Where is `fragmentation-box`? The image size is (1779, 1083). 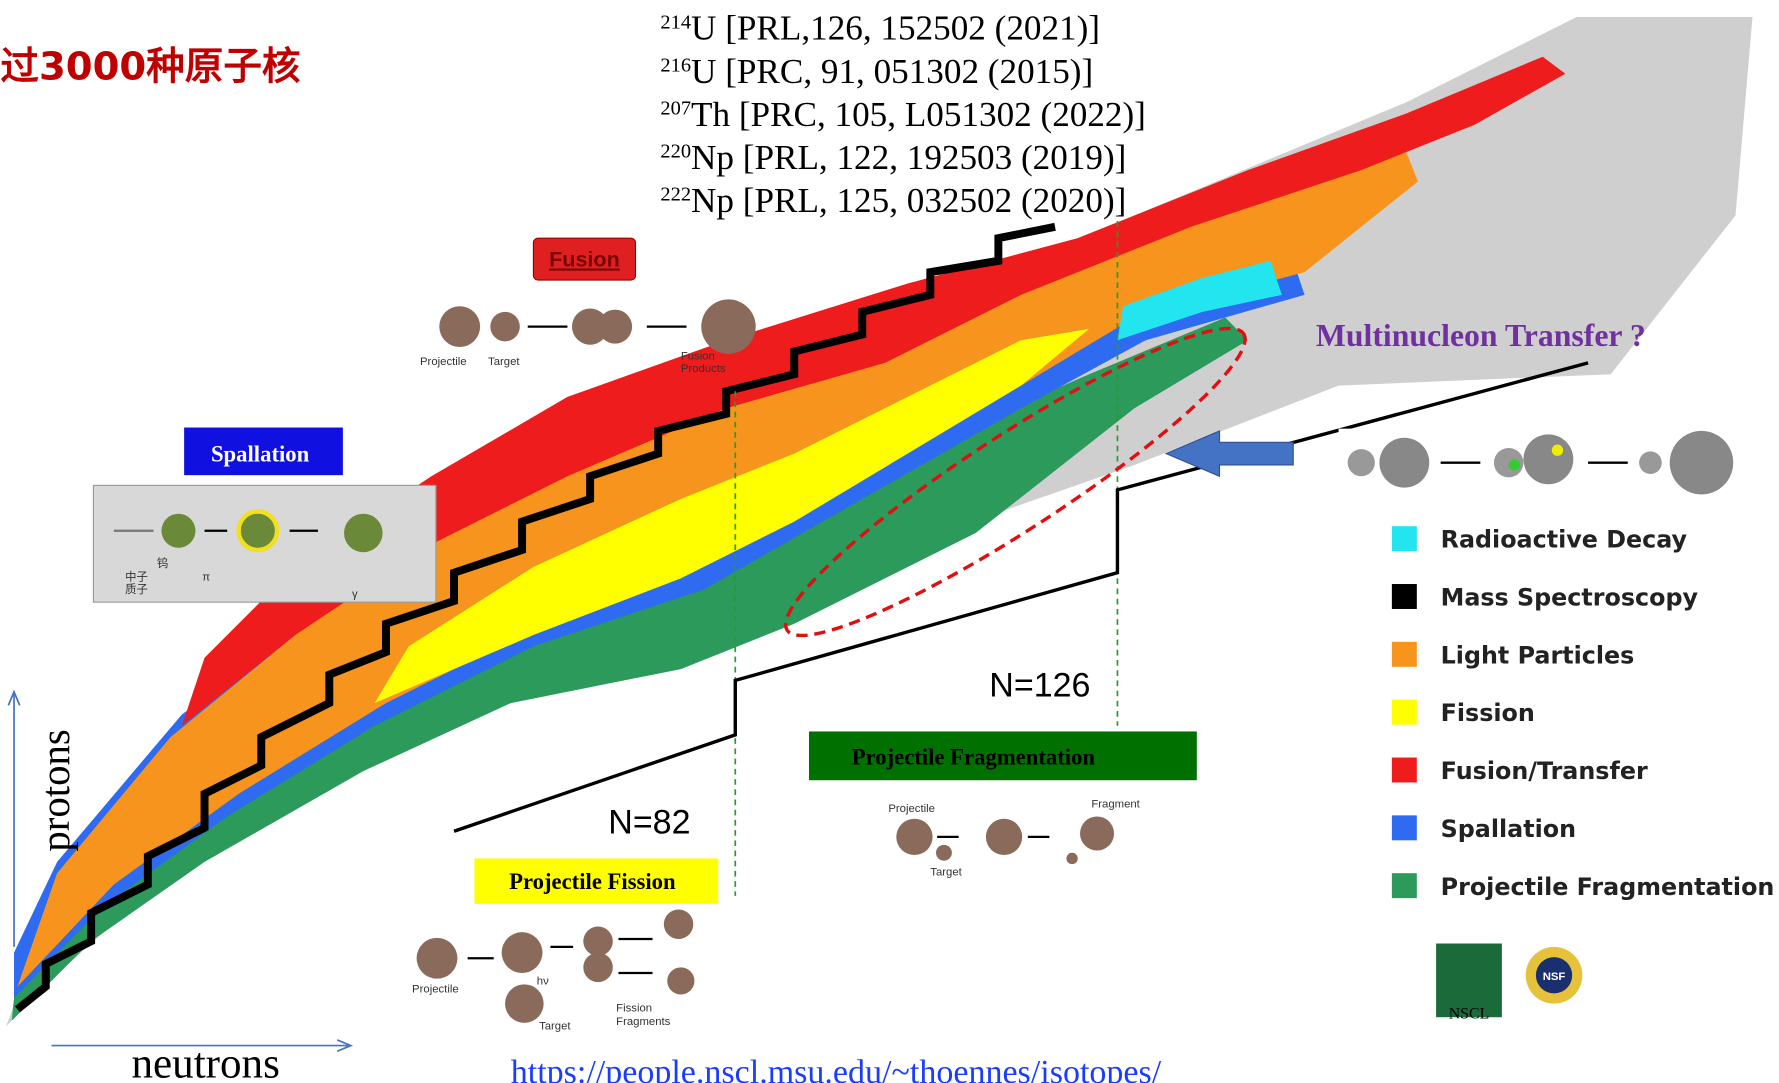 fragmentation-box is located at coordinates (1002, 756).